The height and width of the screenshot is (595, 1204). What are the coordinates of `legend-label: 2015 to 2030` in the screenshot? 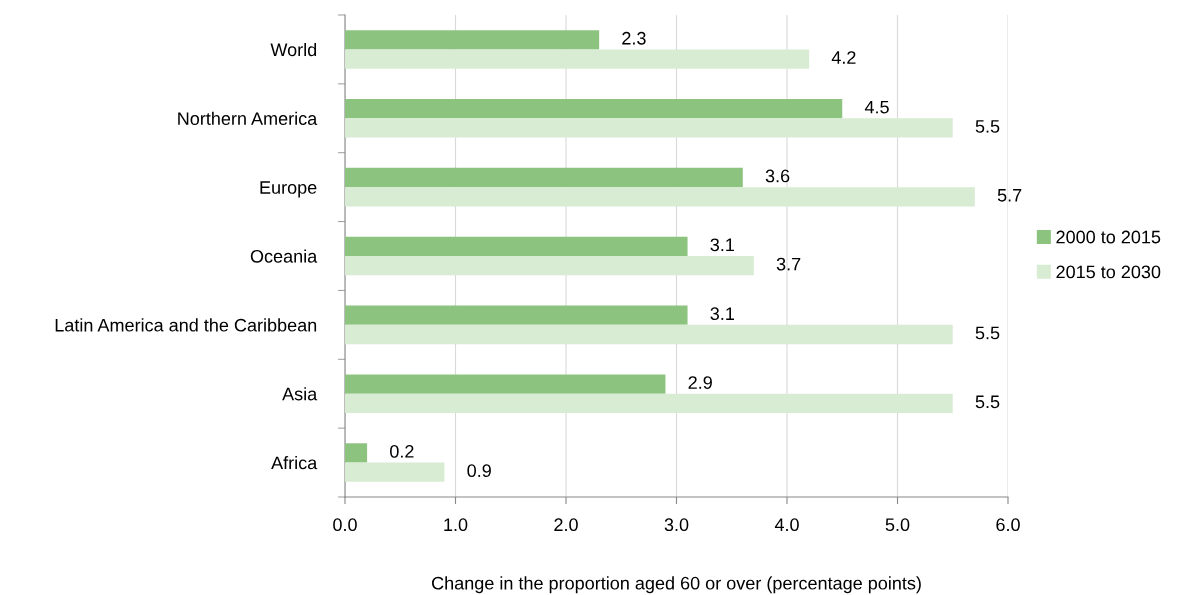 It's located at (1108, 272).